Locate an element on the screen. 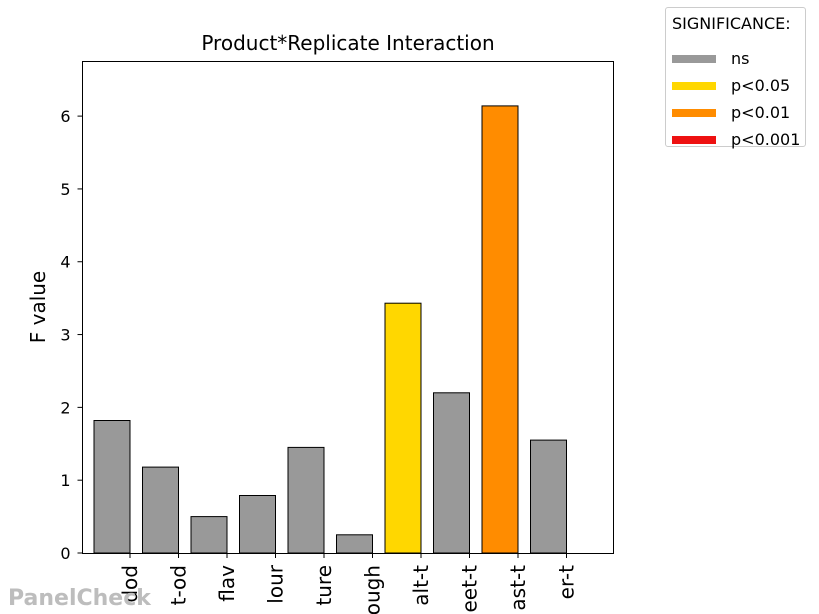 The width and height of the screenshot is (819, 614). legend-item-p0001: p<0.001 is located at coordinates (737, 140).